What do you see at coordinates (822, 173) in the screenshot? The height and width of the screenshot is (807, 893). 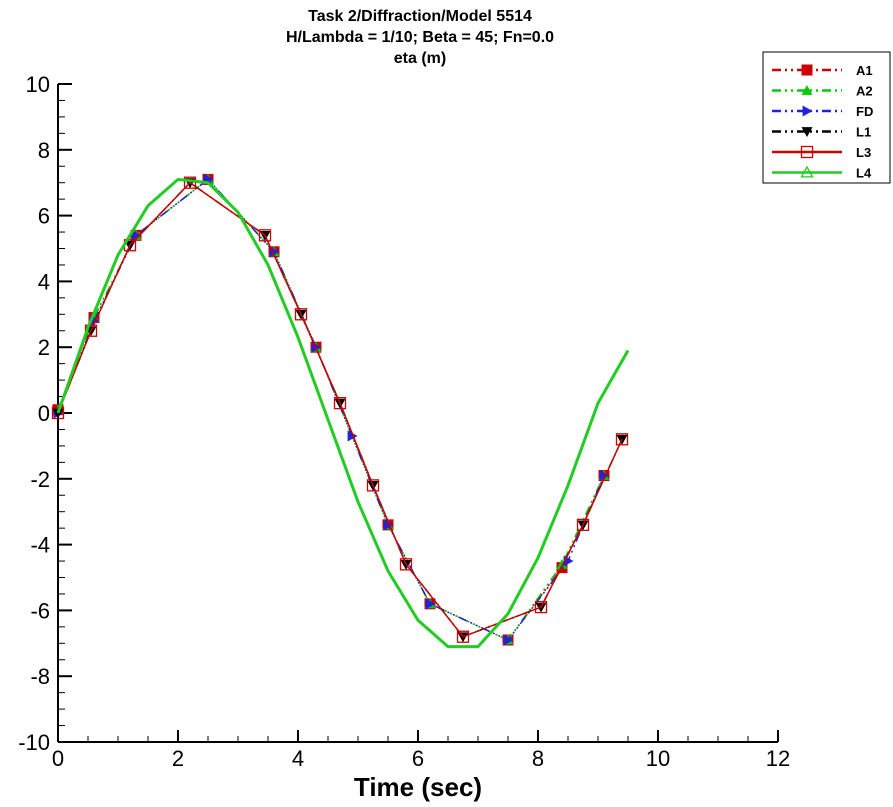 I see `legend-item-l4: L4` at bounding box center [822, 173].